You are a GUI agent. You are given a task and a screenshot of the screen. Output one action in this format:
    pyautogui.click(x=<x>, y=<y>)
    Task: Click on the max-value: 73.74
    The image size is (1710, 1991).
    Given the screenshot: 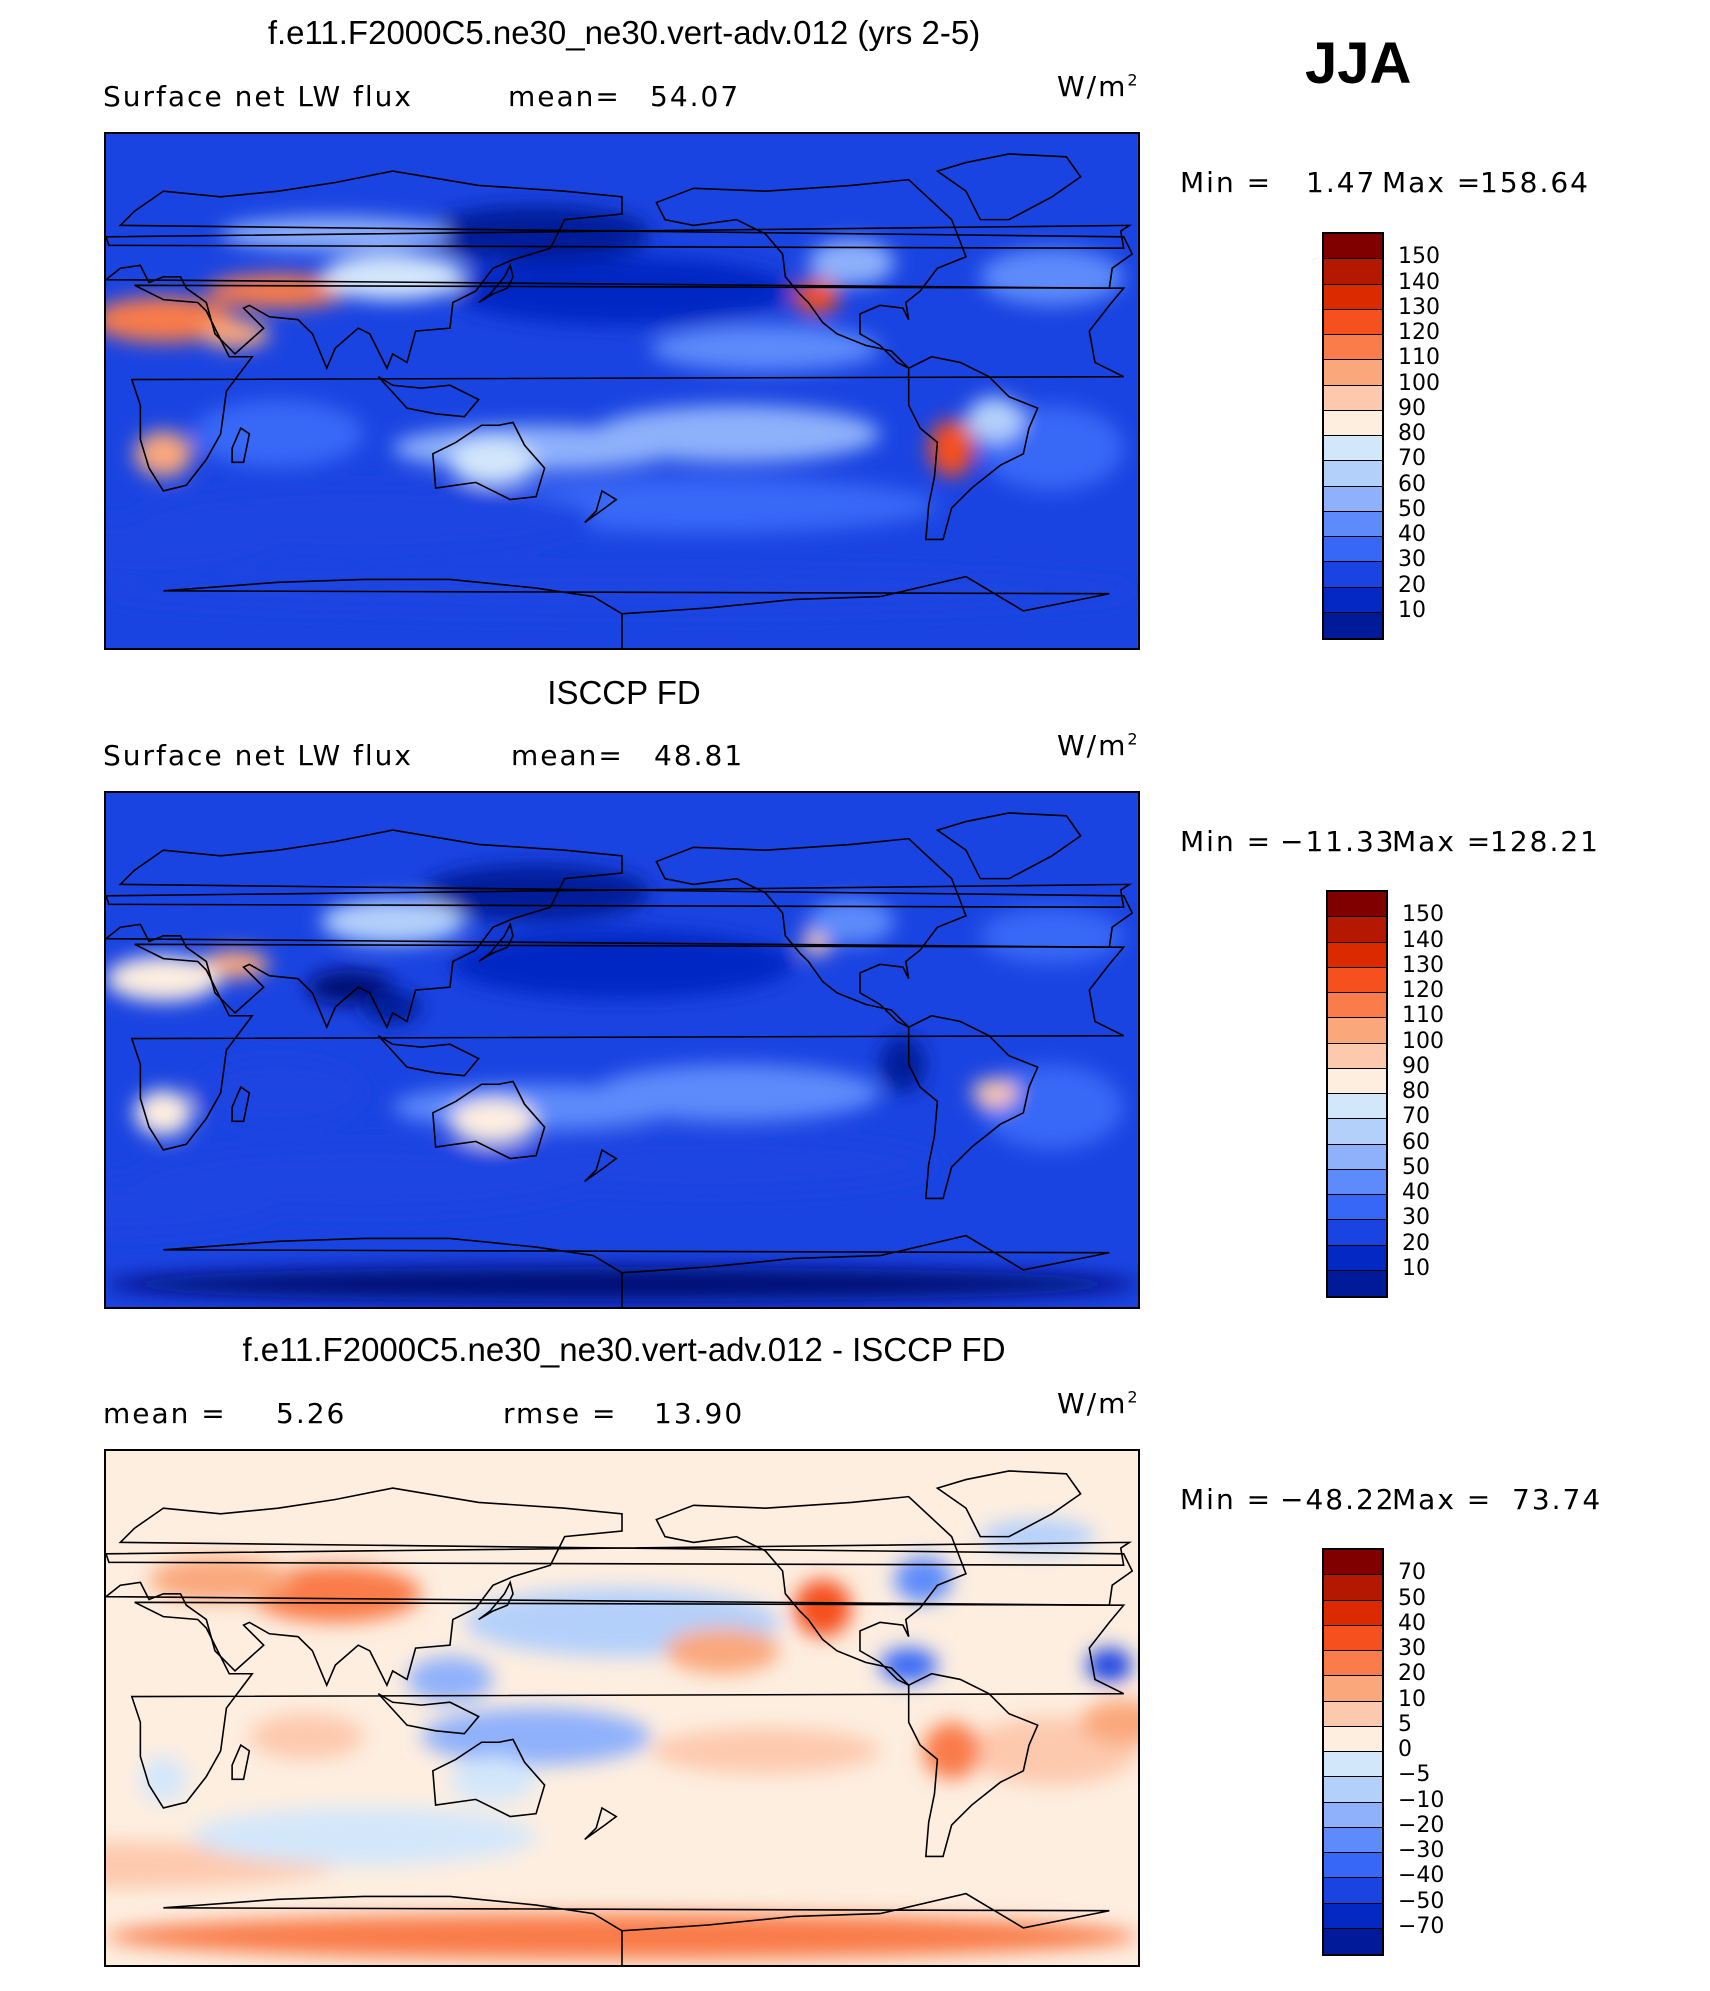 What is the action you would take?
    pyautogui.click(x=1557, y=1499)
    